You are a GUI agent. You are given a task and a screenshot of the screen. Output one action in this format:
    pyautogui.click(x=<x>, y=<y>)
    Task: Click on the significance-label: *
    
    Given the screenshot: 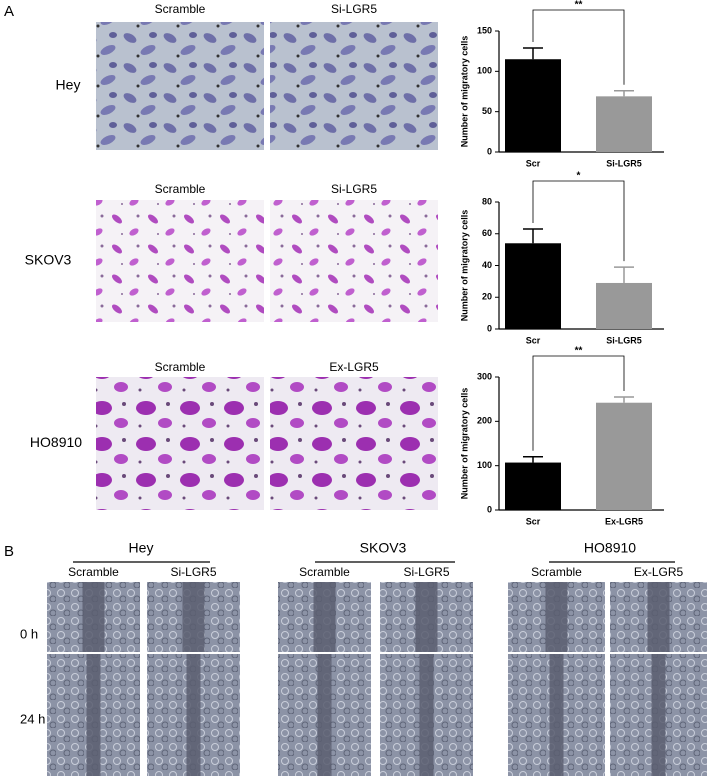 What is the action you would take?
    pyautogui.click(x=579, y=176)
    